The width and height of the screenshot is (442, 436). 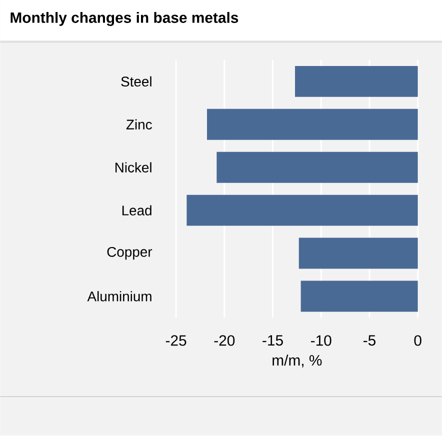 I want to click on x-tick-label: -15, so click(x=272, y=340).